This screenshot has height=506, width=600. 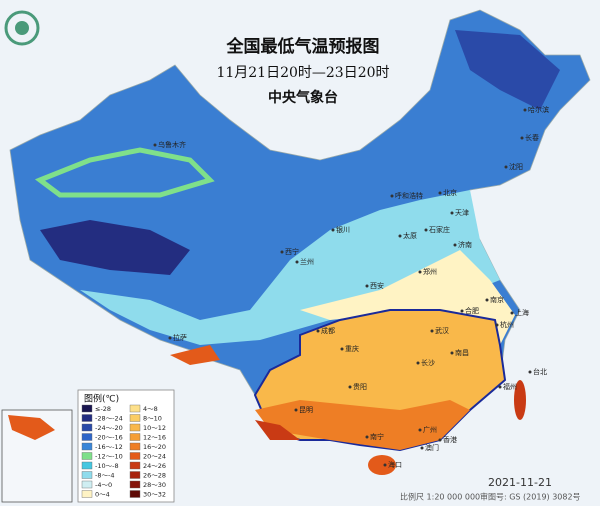 What do you see at coordinates (22, 28) in the screenshot?
I see `logo` at bounding box center [22, 28].